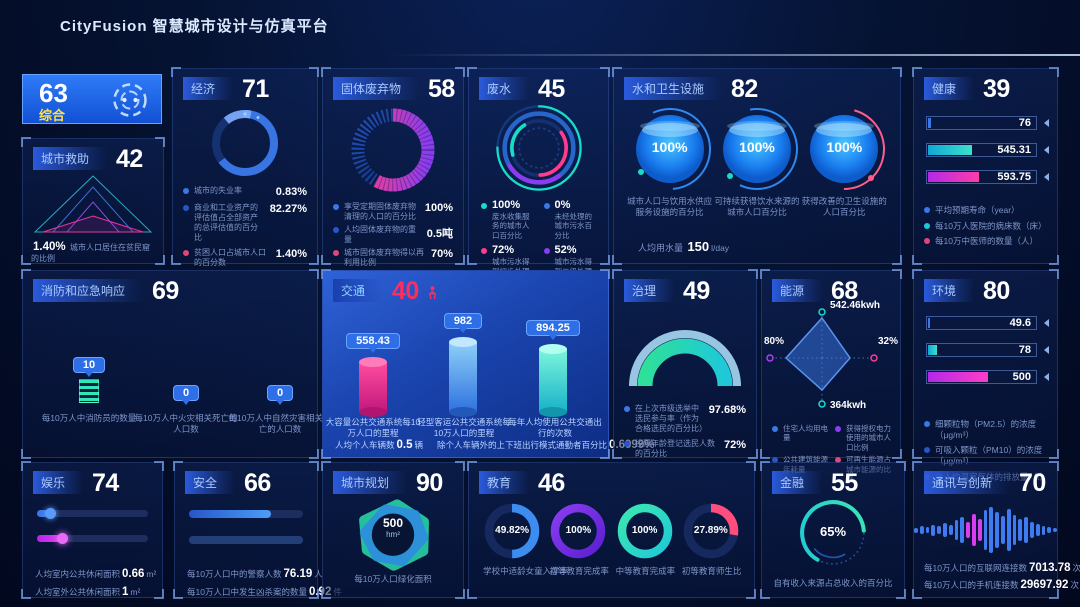  Describe the element at coordinates (977, 210) in the screenshot. I see `legend-label: 平均预期寿命（year）` at that location.